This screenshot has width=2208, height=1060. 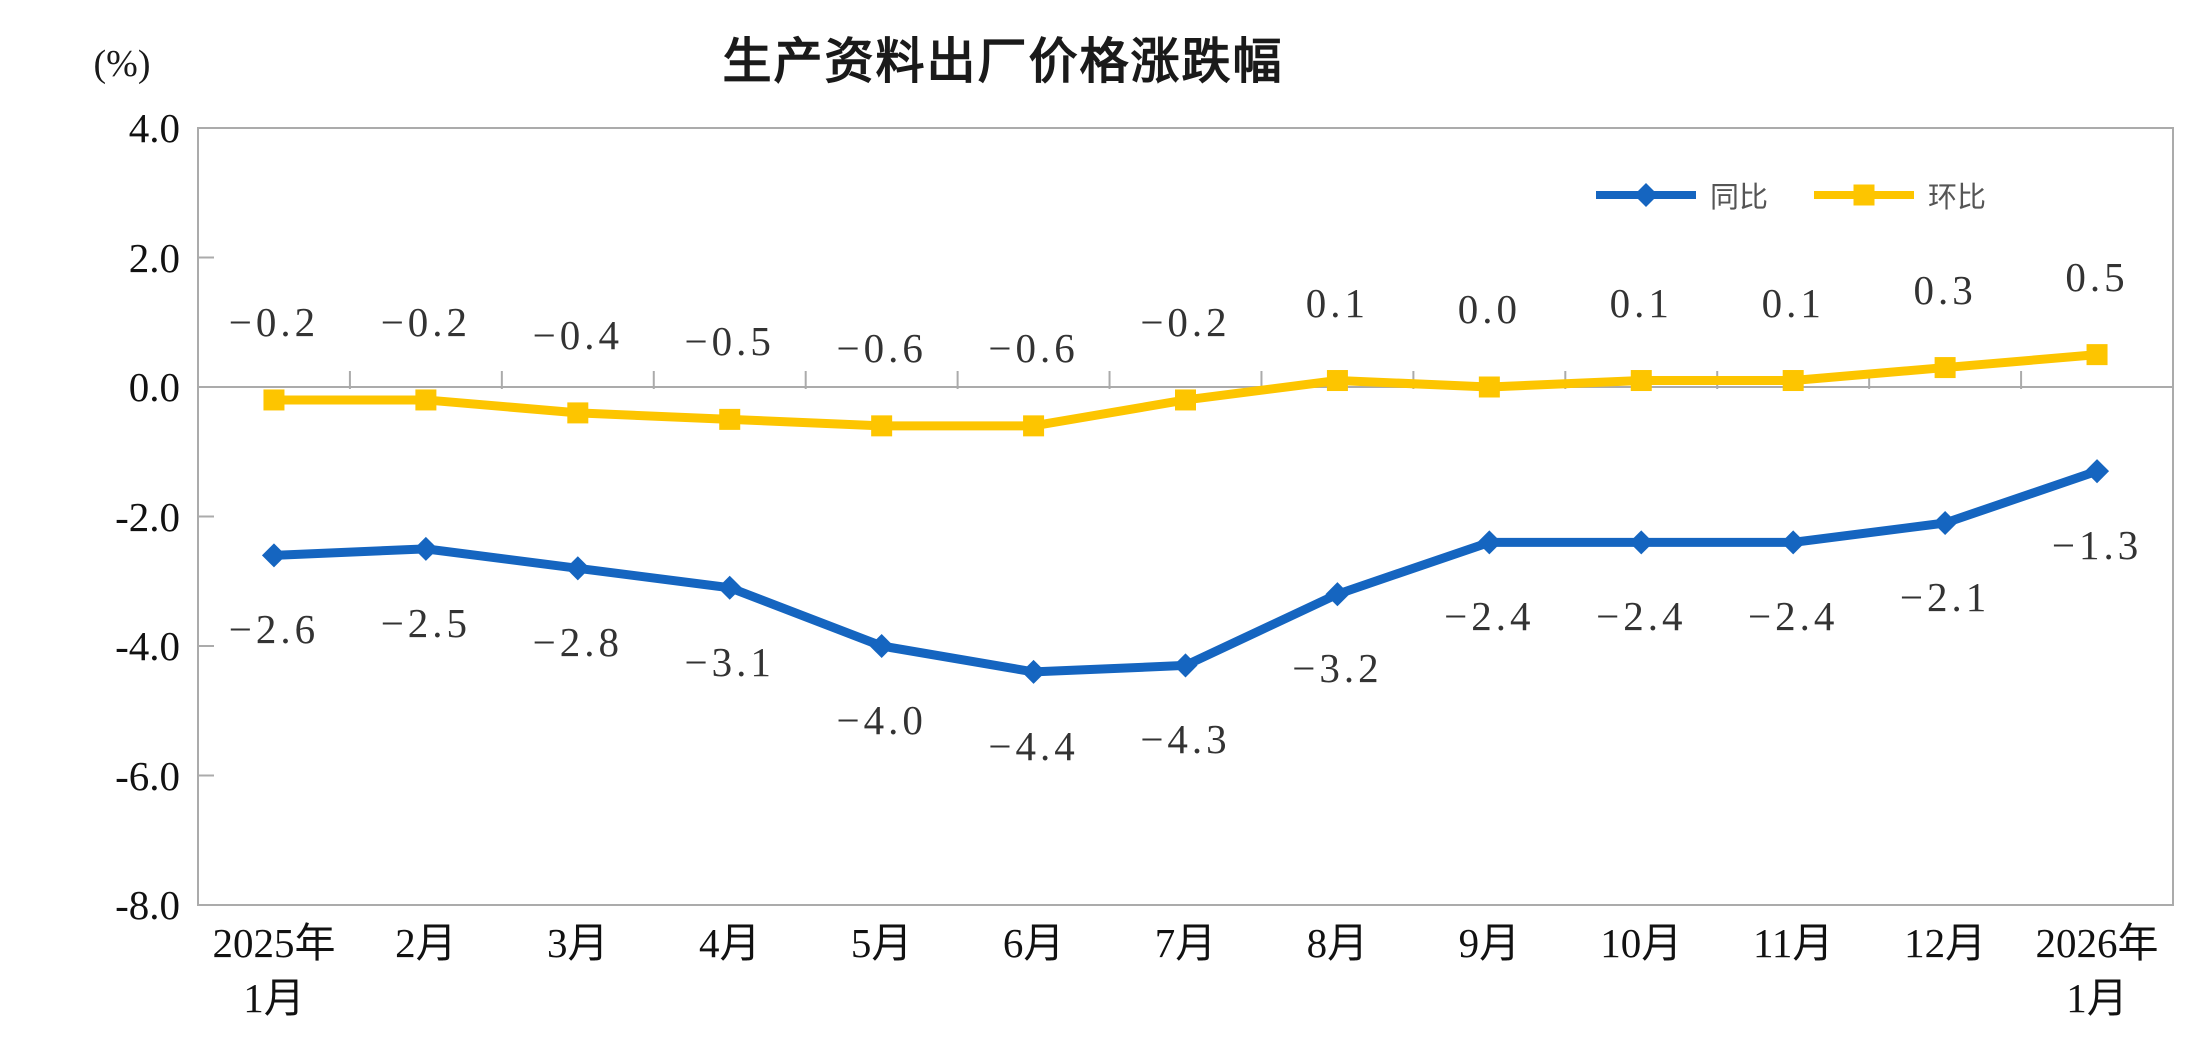 I want to click on data-label-series-1: 0.0, so click(x=1489, y=309).